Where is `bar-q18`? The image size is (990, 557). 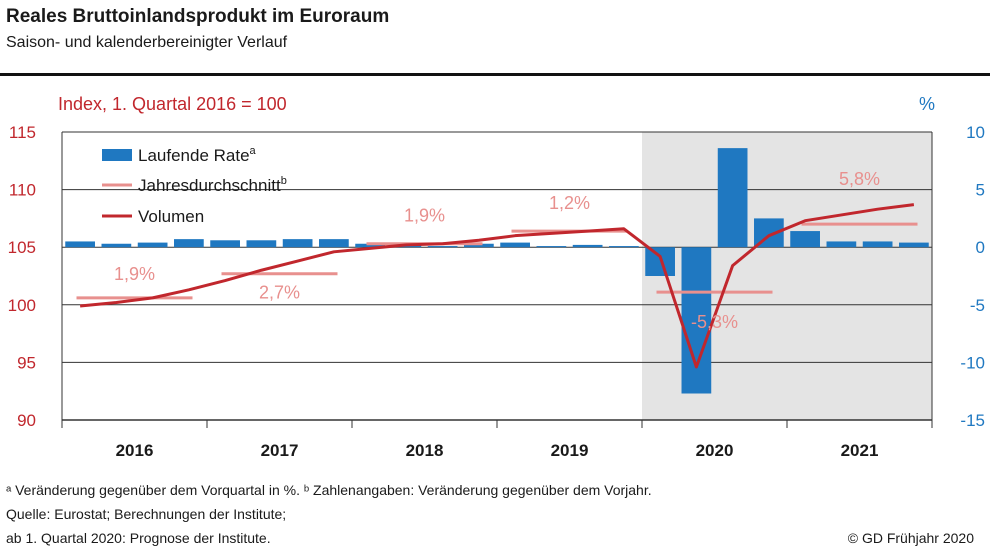 bar-q18 is located at coordinates (696, 320).